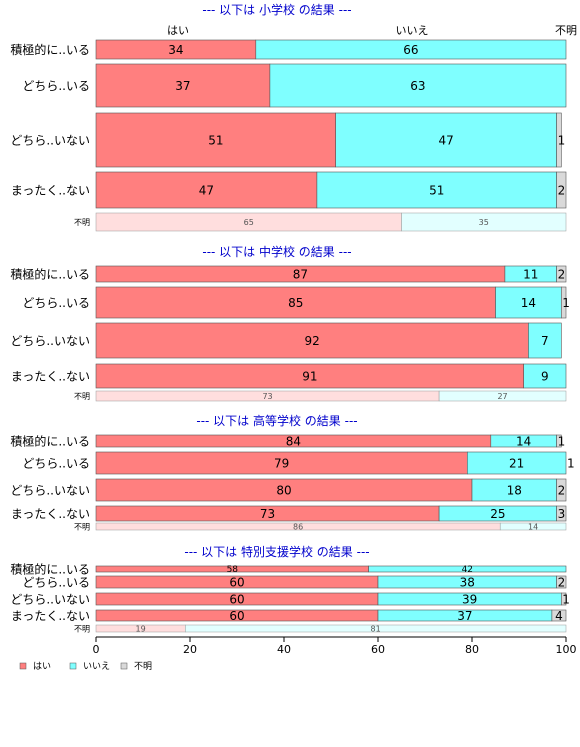 This screenshot has height=747, width=580. Describe the element at coordinates (233, 570) in the screenshot. I see `data-label: 58` at that location.